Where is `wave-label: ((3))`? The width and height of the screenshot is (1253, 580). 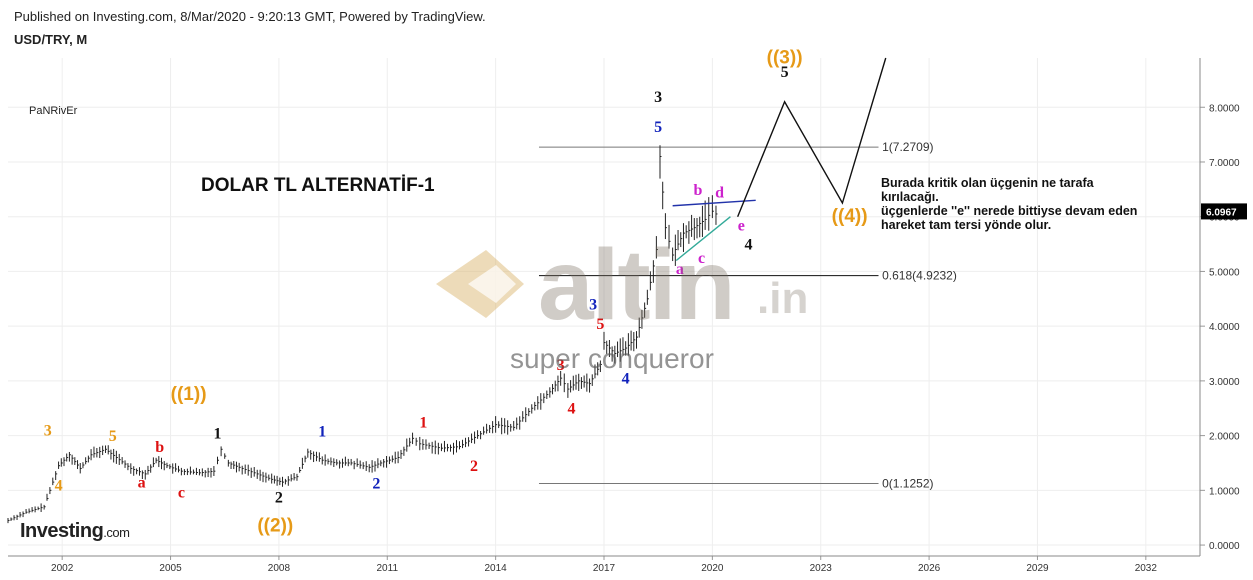 wave-label: ((3)) is located at coordinates (785, 57).